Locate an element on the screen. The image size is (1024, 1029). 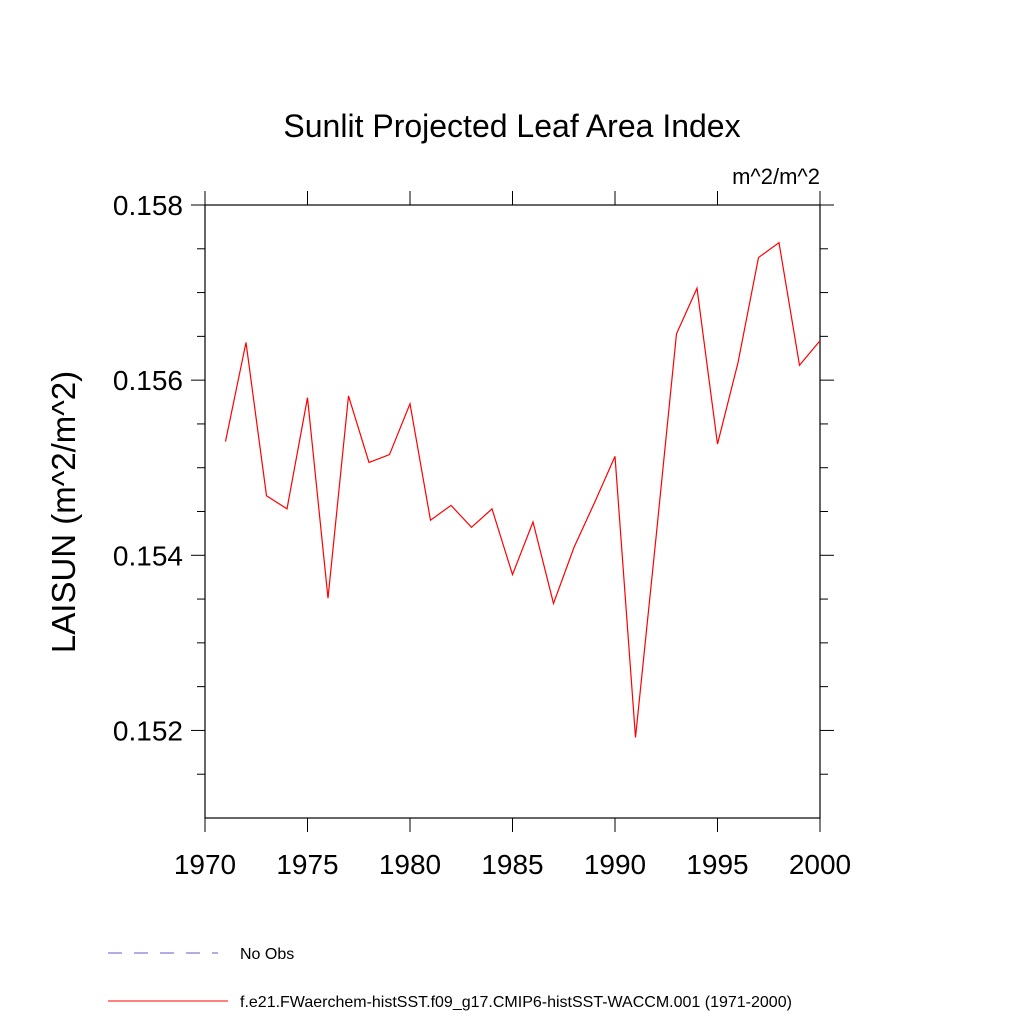
x-tick-label: 1970 is located at coordinates (205, 864).